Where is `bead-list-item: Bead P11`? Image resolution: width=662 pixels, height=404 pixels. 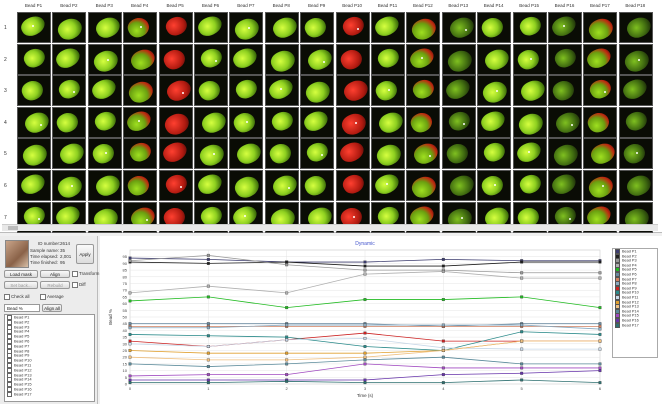 bead-list-item: Bead P11 is located at coordinates (49, 365).